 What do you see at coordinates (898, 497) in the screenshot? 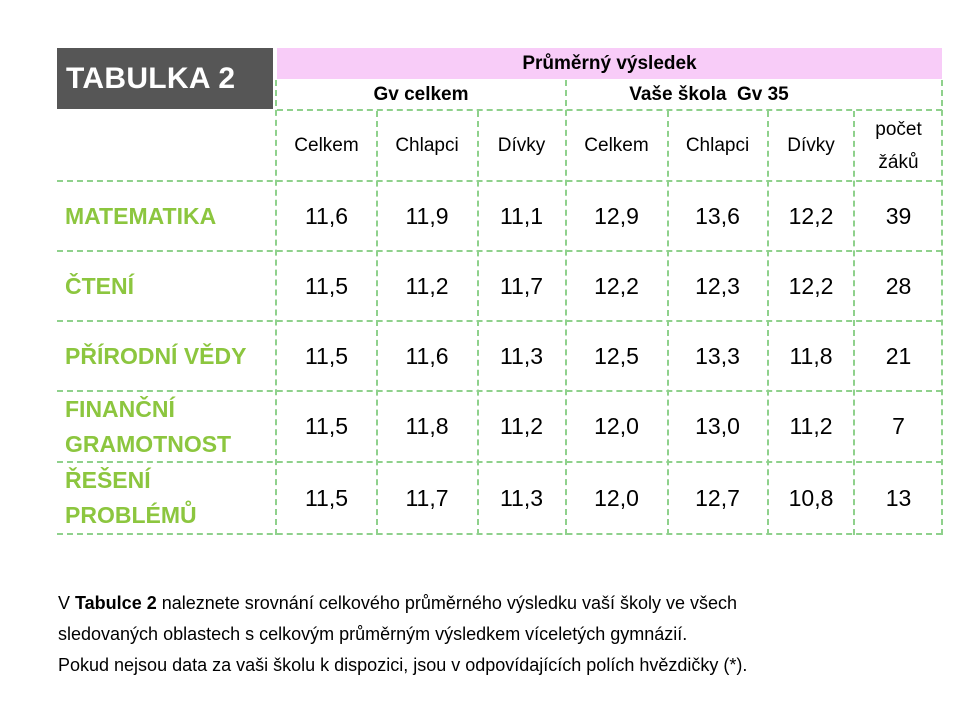
I see `table-cell: 13` at bounding box center [898, 497].